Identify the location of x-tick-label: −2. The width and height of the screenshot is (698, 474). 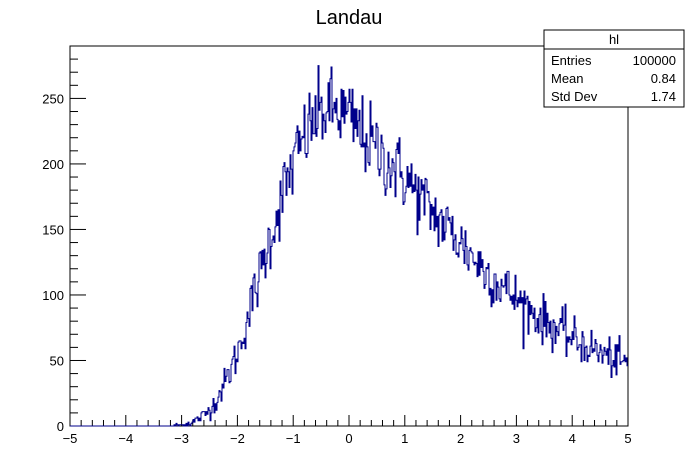
(237, 438).